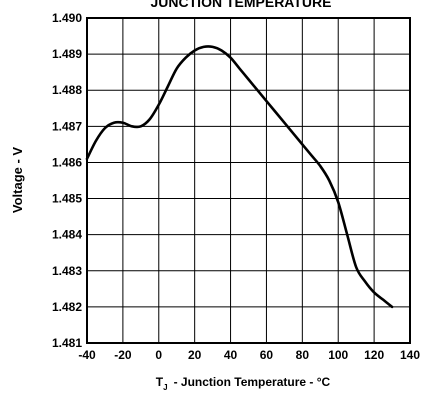 The height and width of the screenshot is (393, 422). Describe the element at coordinates (231, 355) in the screenshot. I see `x-tick-label: 40` at that location.